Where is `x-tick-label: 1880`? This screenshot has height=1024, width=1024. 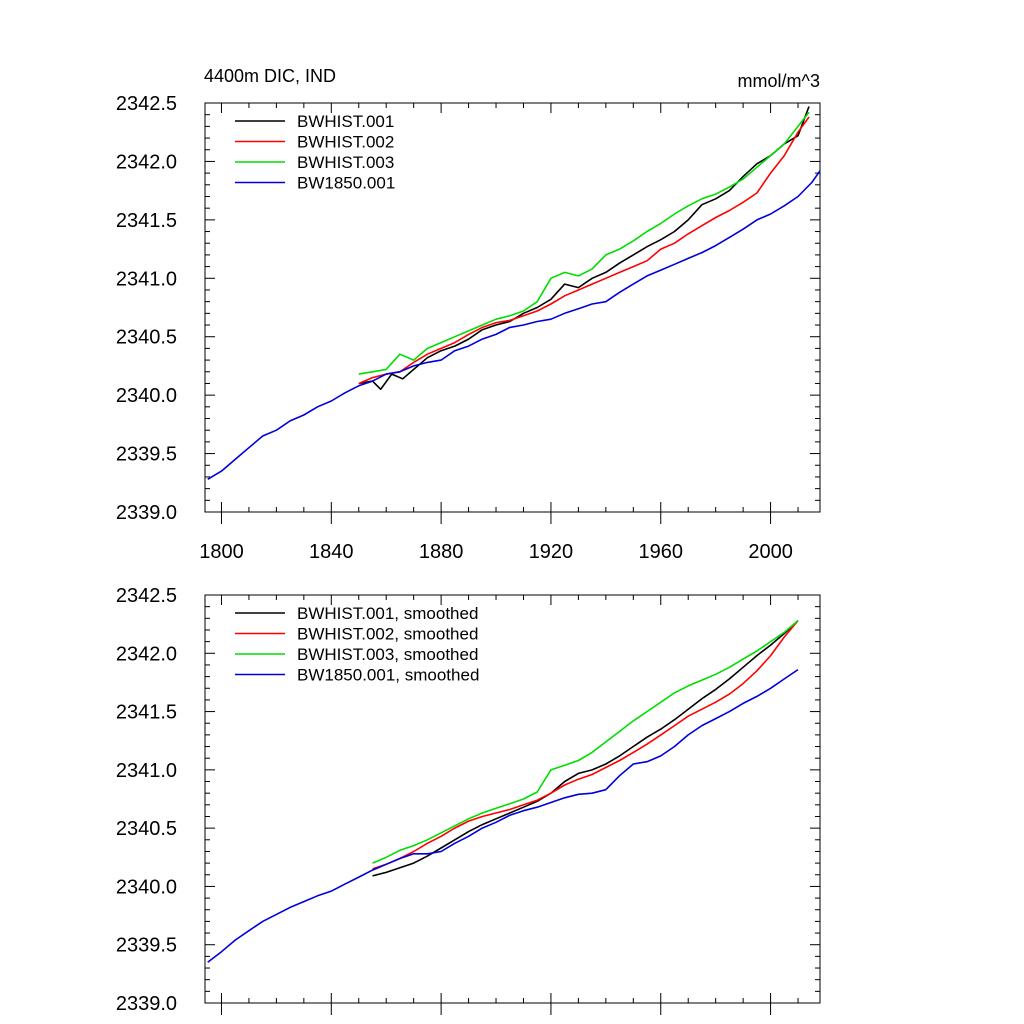 x-tick-label: 1880 is located at coordinates (441, 552).